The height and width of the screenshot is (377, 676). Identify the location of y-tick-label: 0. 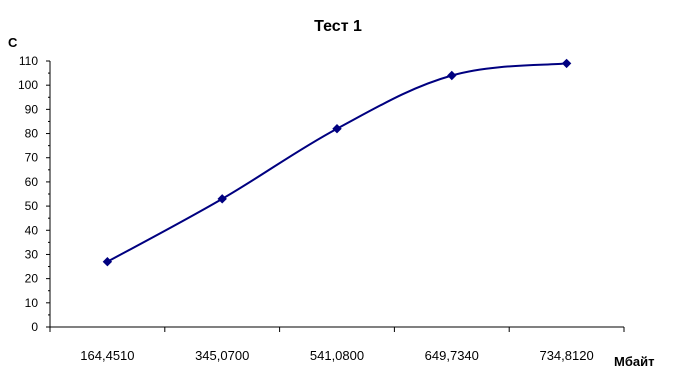
(34, 327).